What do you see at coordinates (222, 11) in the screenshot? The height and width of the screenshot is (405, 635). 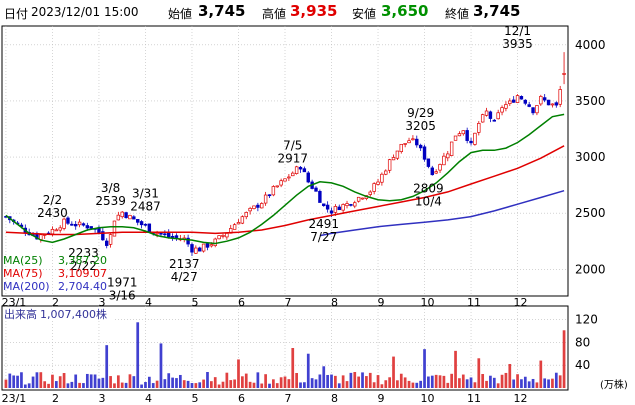 I see `open-value: 3,745` at bounding box center [222, 11].